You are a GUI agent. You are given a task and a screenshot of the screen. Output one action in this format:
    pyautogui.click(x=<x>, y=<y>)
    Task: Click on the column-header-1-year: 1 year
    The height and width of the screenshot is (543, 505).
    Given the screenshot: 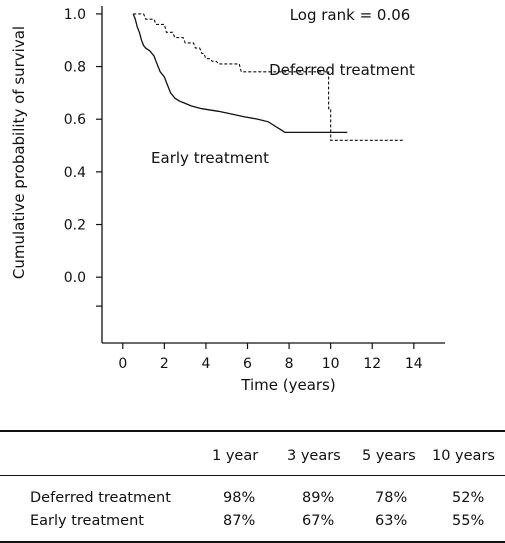 What is the action you would take?
    pyautogui.click(x=235, y=456)
    